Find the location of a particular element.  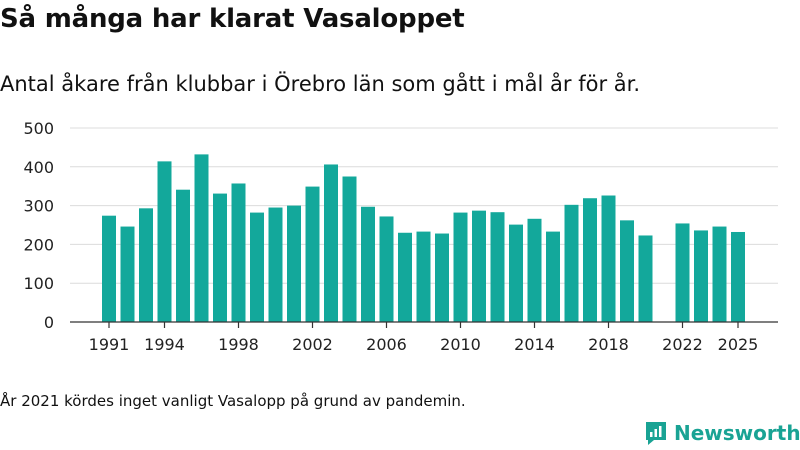

x-tick-label: 1991 is located at coordinates (109, 344).